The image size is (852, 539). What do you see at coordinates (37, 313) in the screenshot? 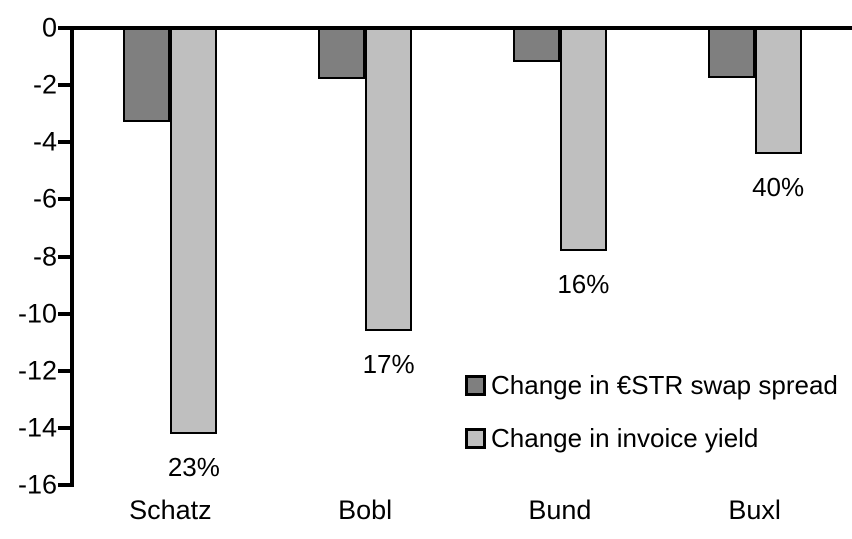
I see `y-tick-label: -10` at bounding box center [37, 313].